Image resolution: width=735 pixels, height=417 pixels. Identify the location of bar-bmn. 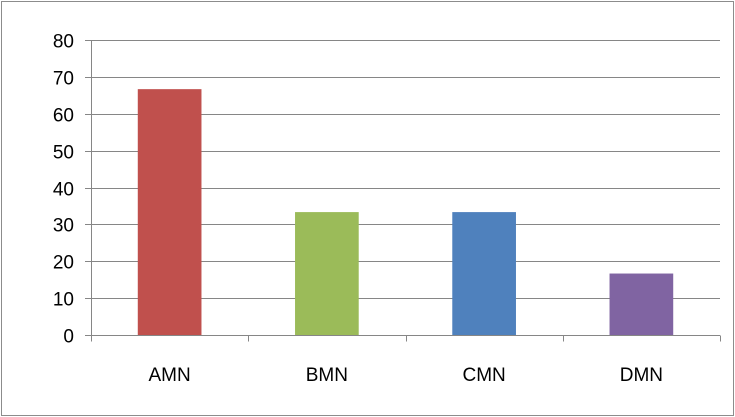
(327, 273).